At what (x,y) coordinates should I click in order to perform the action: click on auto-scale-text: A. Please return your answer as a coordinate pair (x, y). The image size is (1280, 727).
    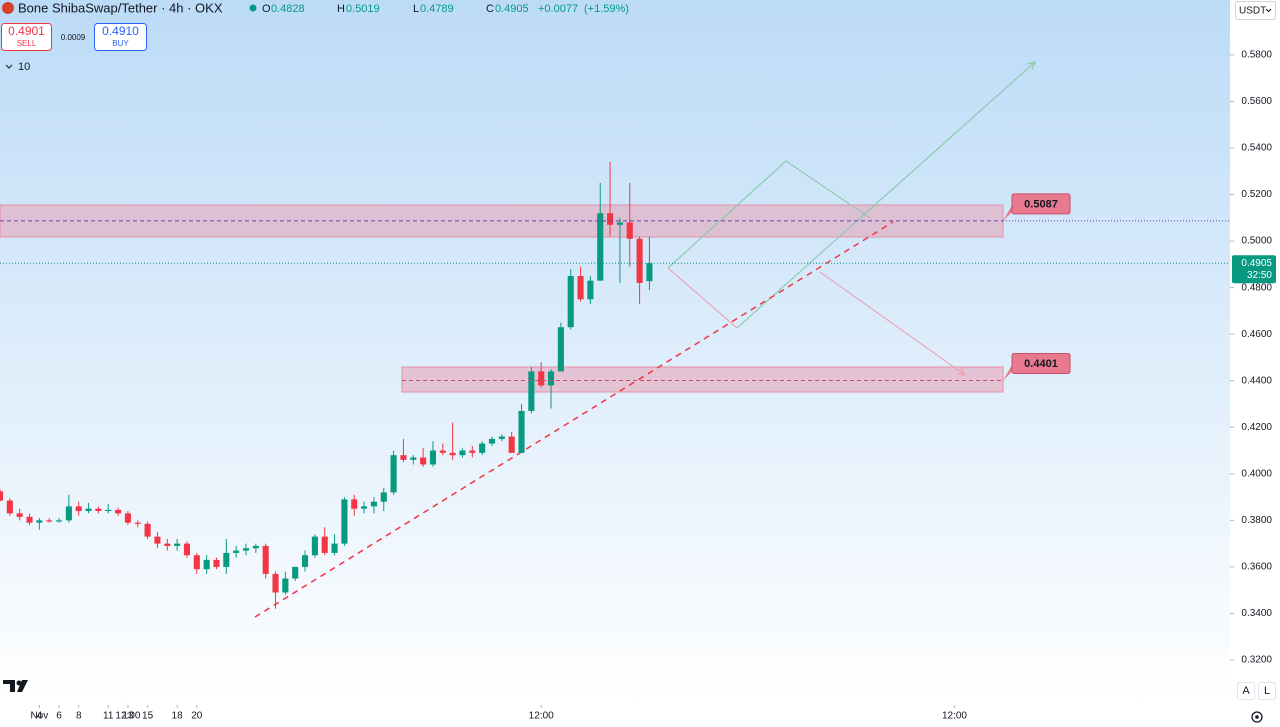
    Looking at the image, I should click on (1246, 691).